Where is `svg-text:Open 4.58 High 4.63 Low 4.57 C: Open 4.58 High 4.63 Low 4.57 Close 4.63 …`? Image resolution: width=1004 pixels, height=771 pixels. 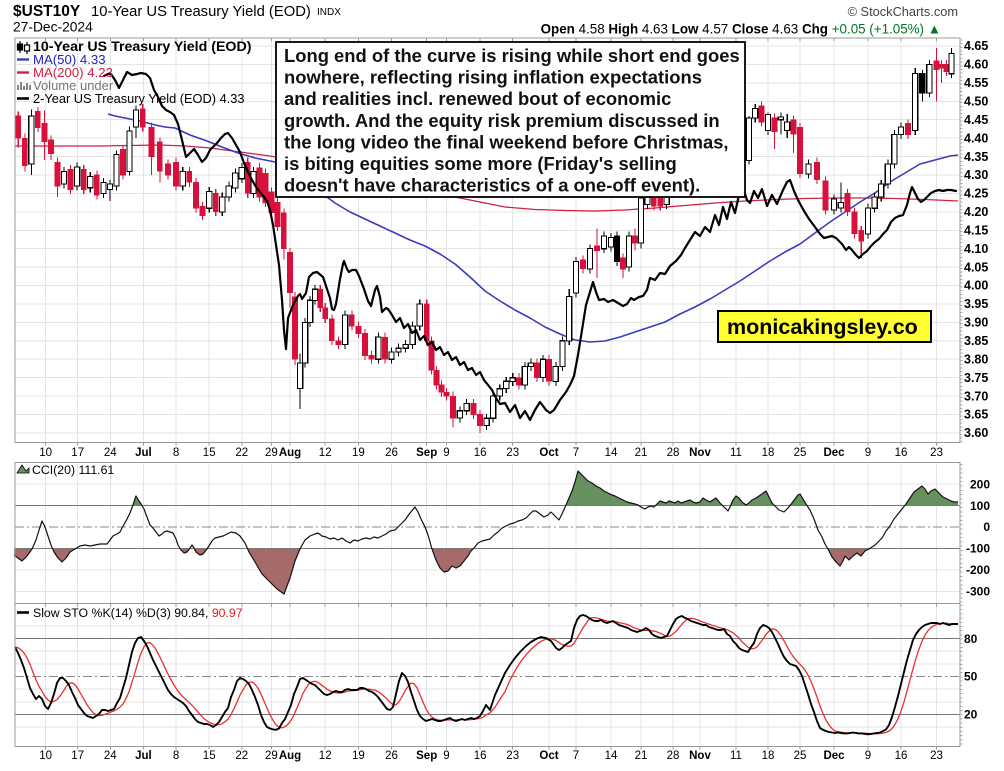
svg-text:Open 4.58 High 4.63 Low 4.57 C: Open 4.58 High 4.63 Low 4.57 Close 4.63 … is located at coordinates (741, 29).